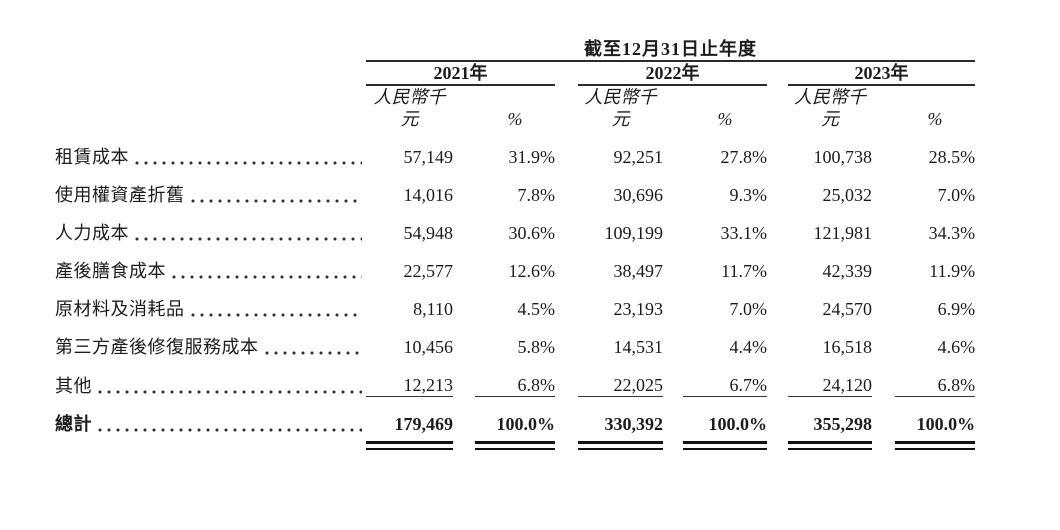 The width and height of the screenshot is (1060, 530). I want to click on percent-header-2021: %, so click(515, 119).